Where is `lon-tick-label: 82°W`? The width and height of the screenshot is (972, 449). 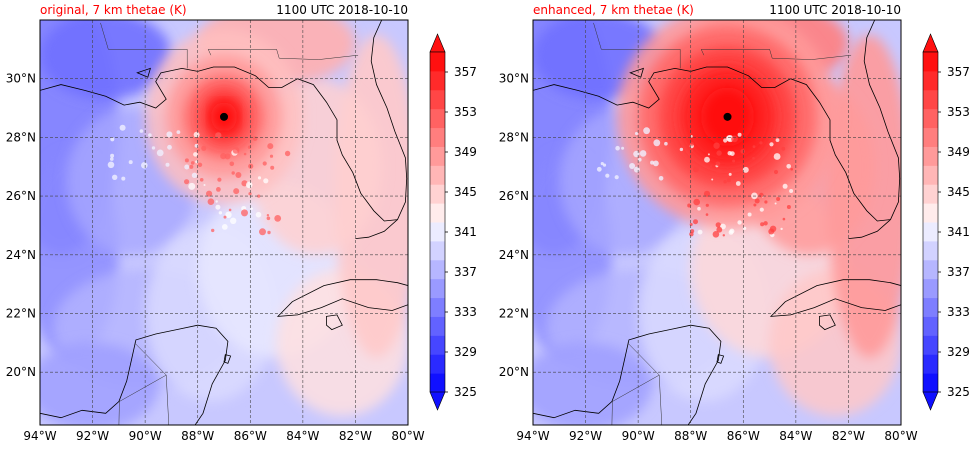
lon-tick-label: 82°W is located at coordinates (848, 436).